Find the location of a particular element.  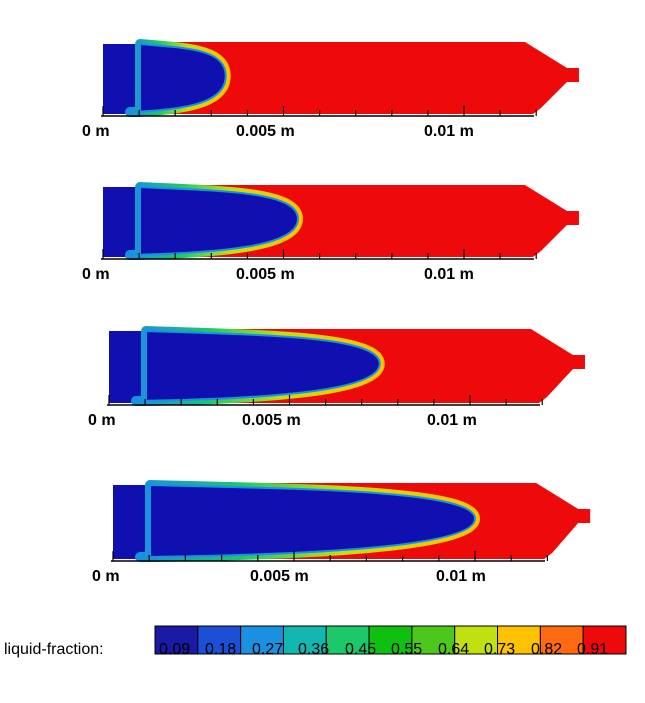

colorbar-label: 0.55 is located at coordinates (406, 649).